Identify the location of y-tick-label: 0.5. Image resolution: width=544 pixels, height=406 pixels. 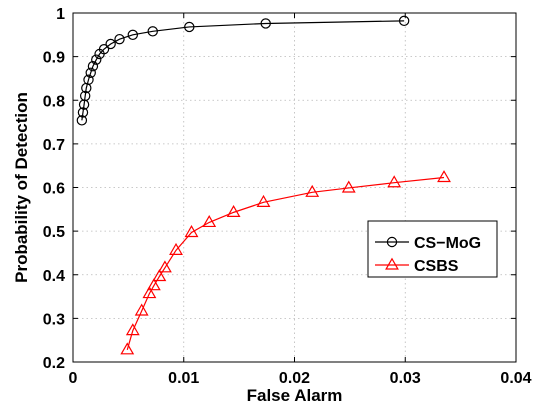
(54, 232).